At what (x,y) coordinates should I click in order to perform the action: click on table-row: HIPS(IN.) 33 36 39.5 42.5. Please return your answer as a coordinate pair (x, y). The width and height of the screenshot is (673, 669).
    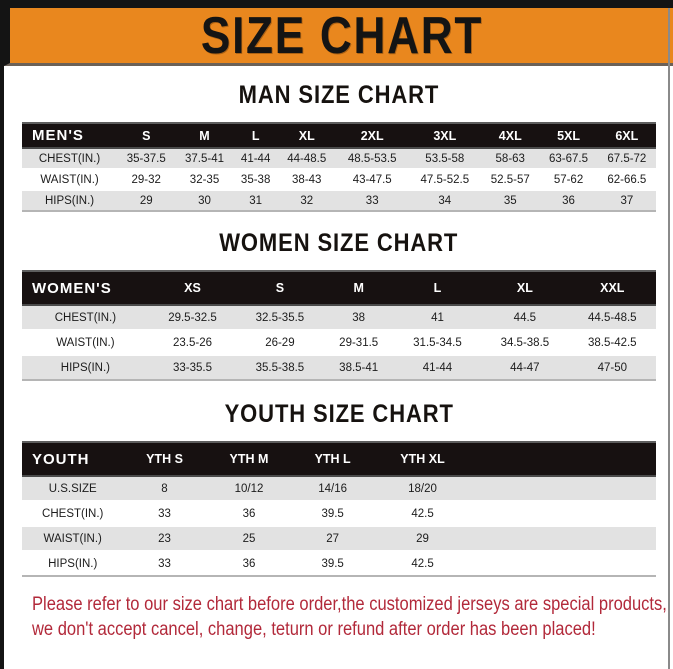
    Looking at the image, I should click on (339, 563).